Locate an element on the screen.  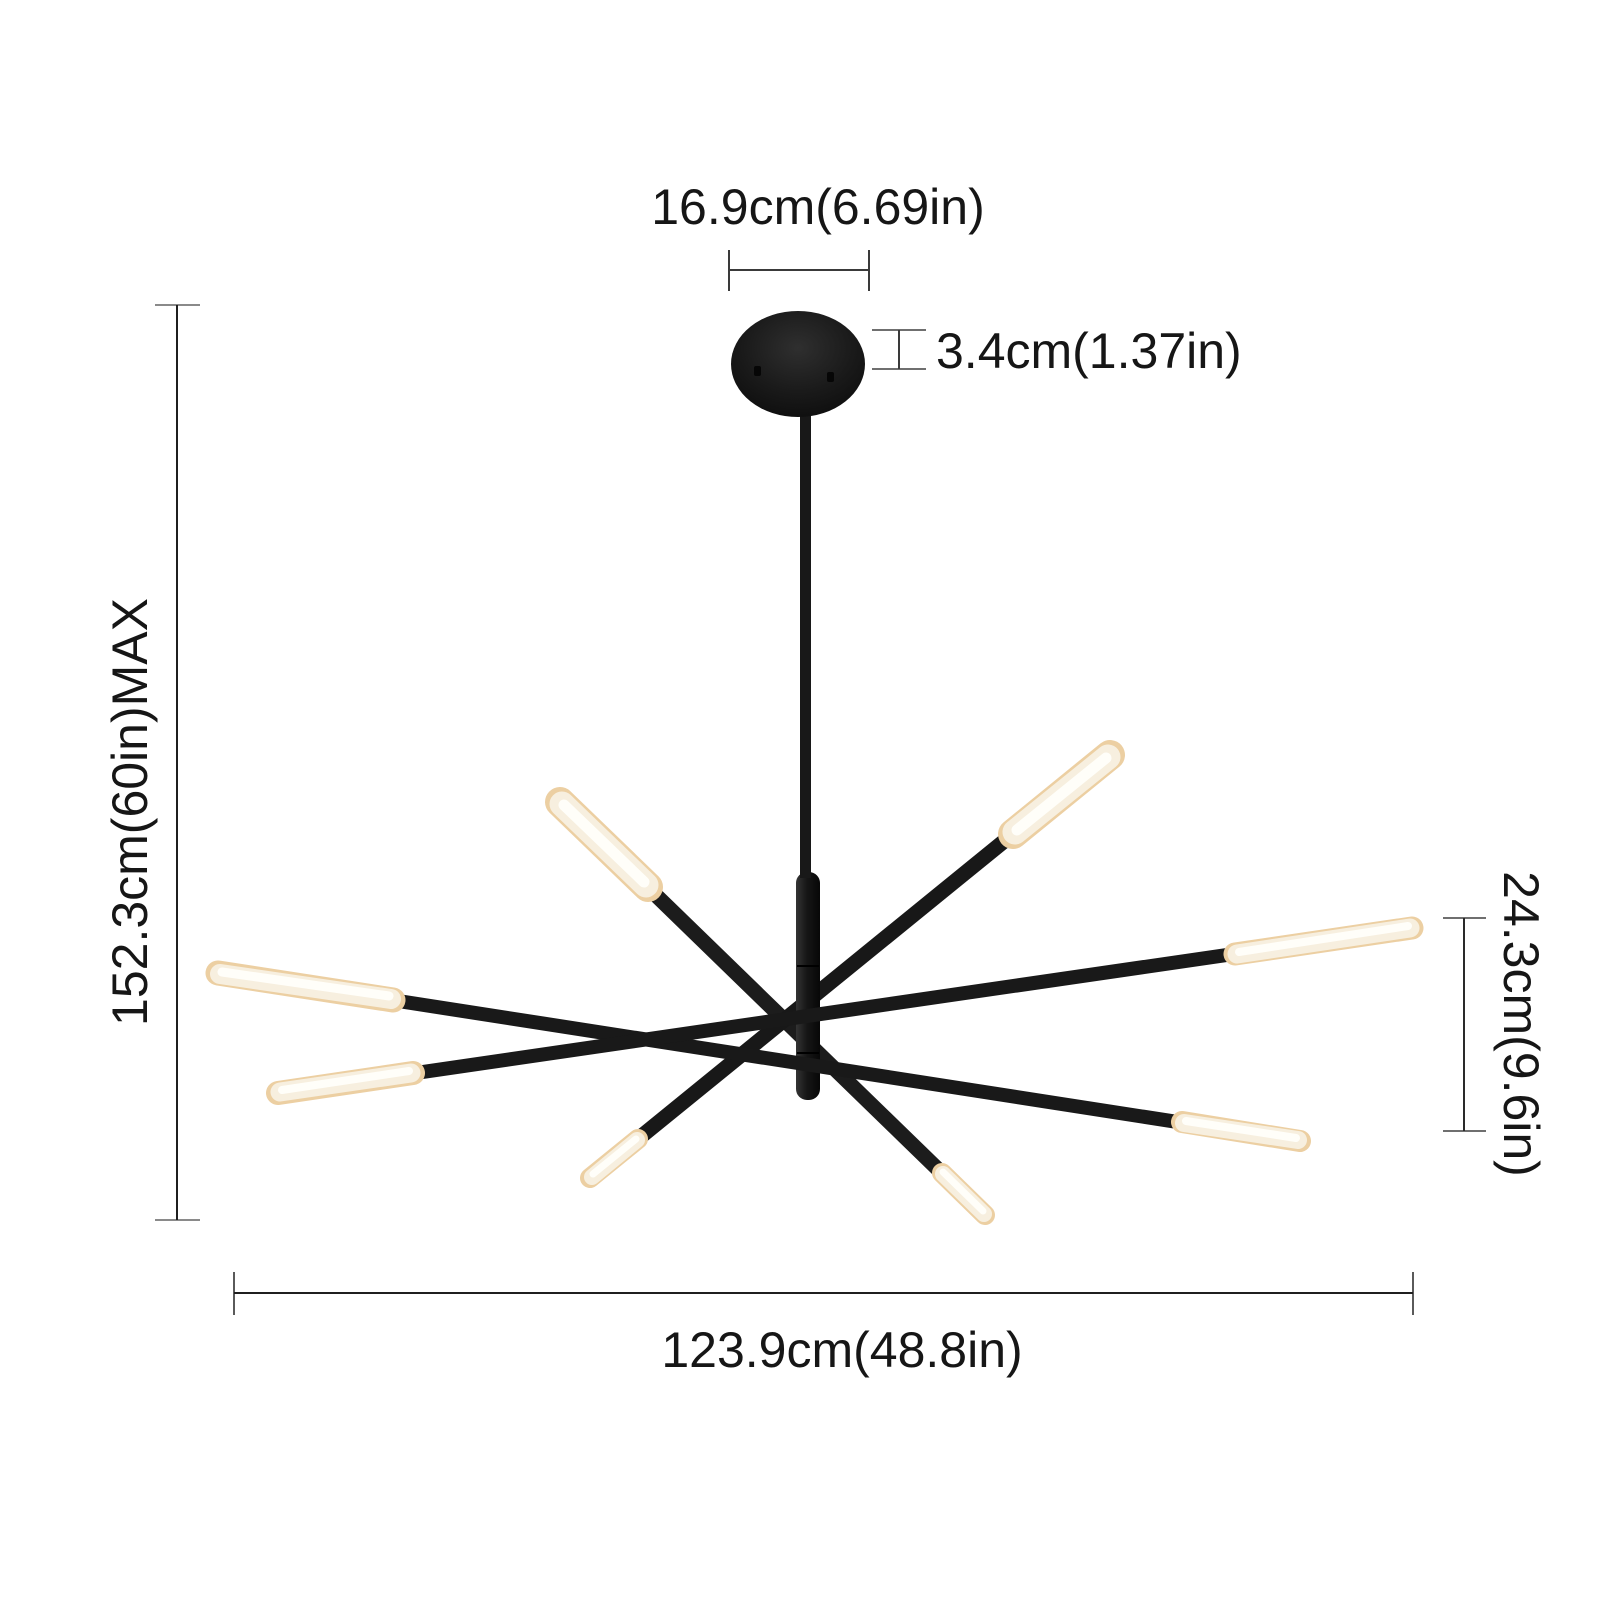
dim-label-max-height: 152.3cm(60in)MAX is located at coordinates (130, 812).